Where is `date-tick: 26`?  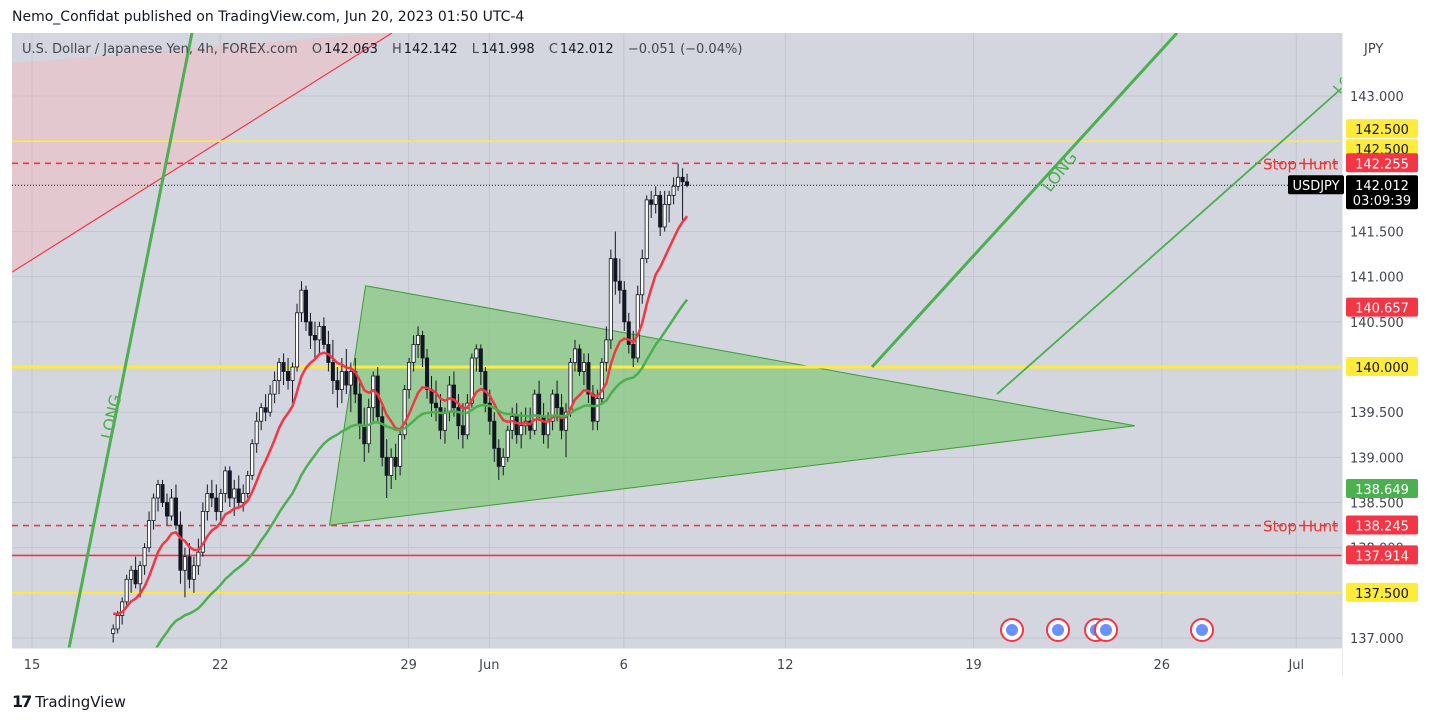
date-tick: 26 is located at coordinates (1162, 665).